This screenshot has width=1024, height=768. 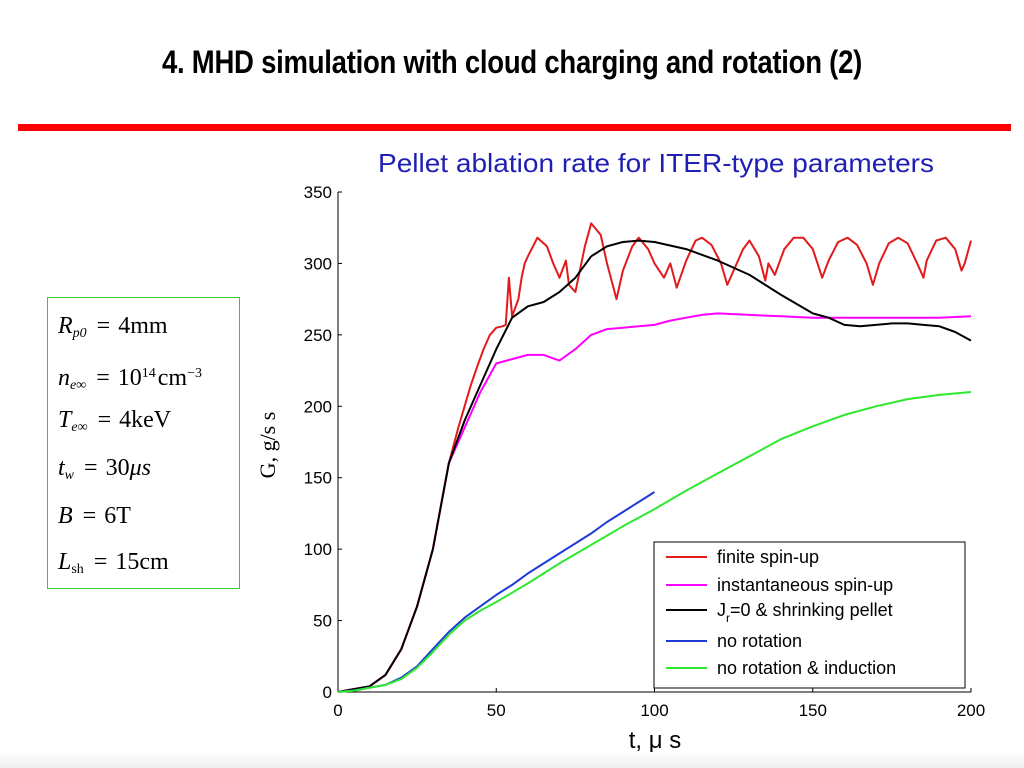 I want to click on param-value: 4mm, so click(x=143, y=326).